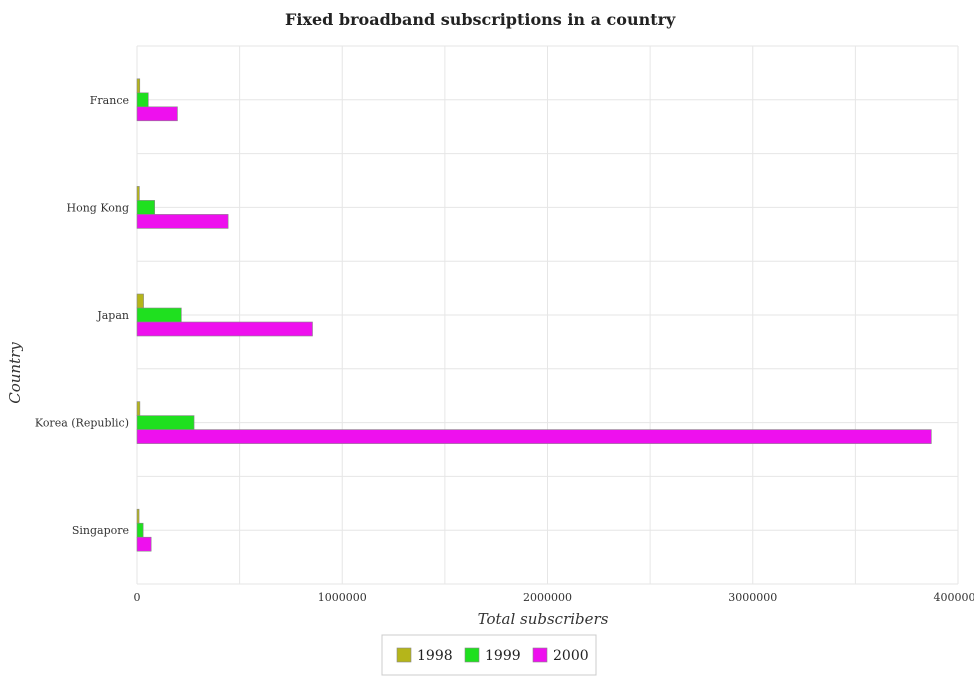 This screenshot has height=700, width=974. I want to click on y-axis-label: Country, so click(15, 373).